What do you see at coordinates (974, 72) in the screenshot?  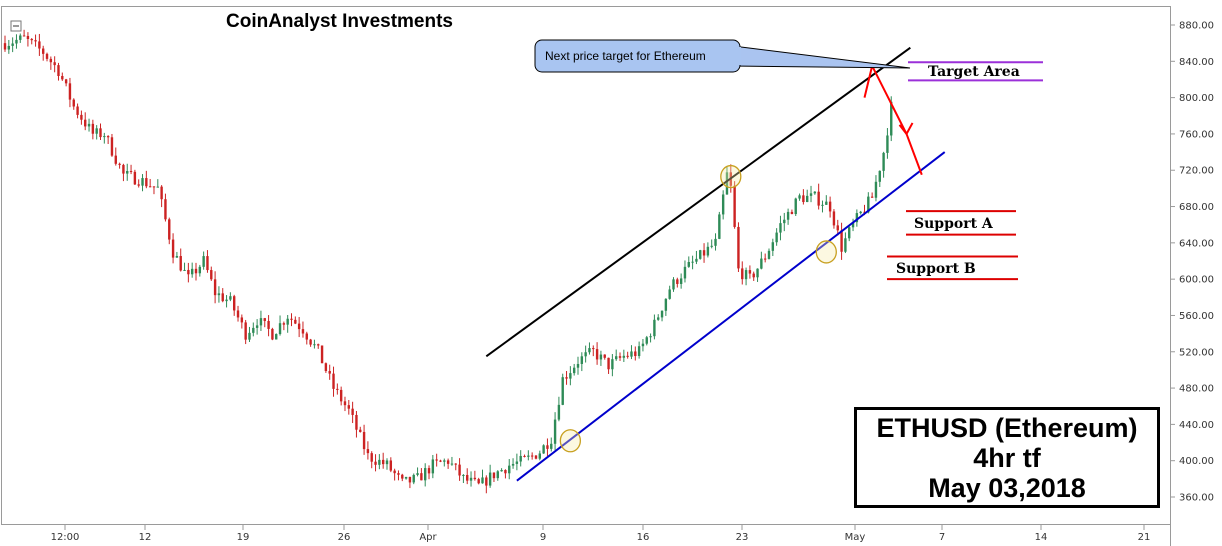 I see `target-area-label: Target Area` at bounding box center [974, 72].